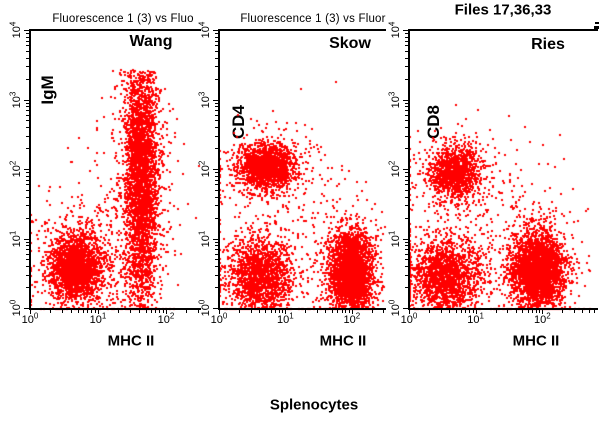 The height and width of the screenshot is (440, 600). I want to click on plot-title: Fluorescence 1 (3) vs Fluo, so click(123, 19).